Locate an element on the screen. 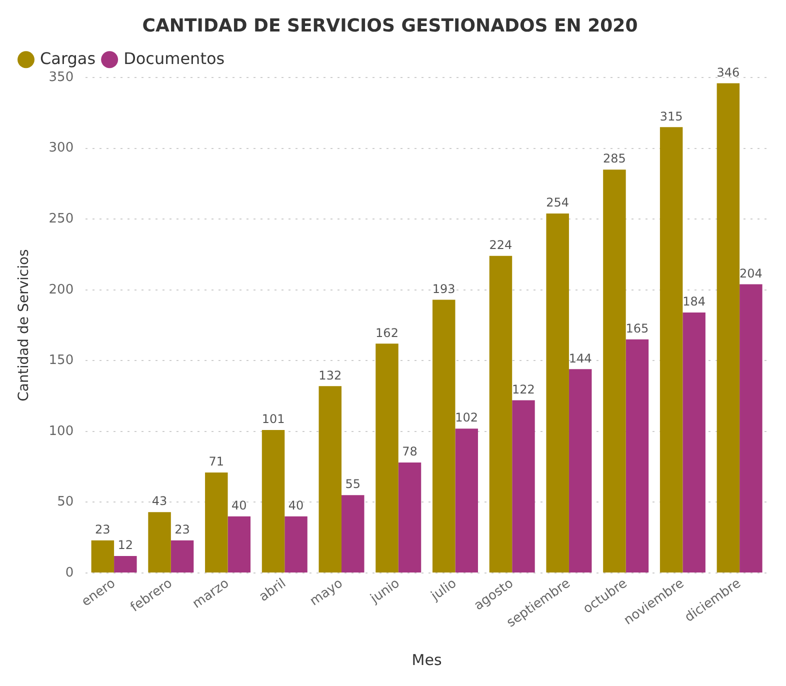 This screenshot has width=786, height=686. data-label: 165 is located at coordinates (637, 329).